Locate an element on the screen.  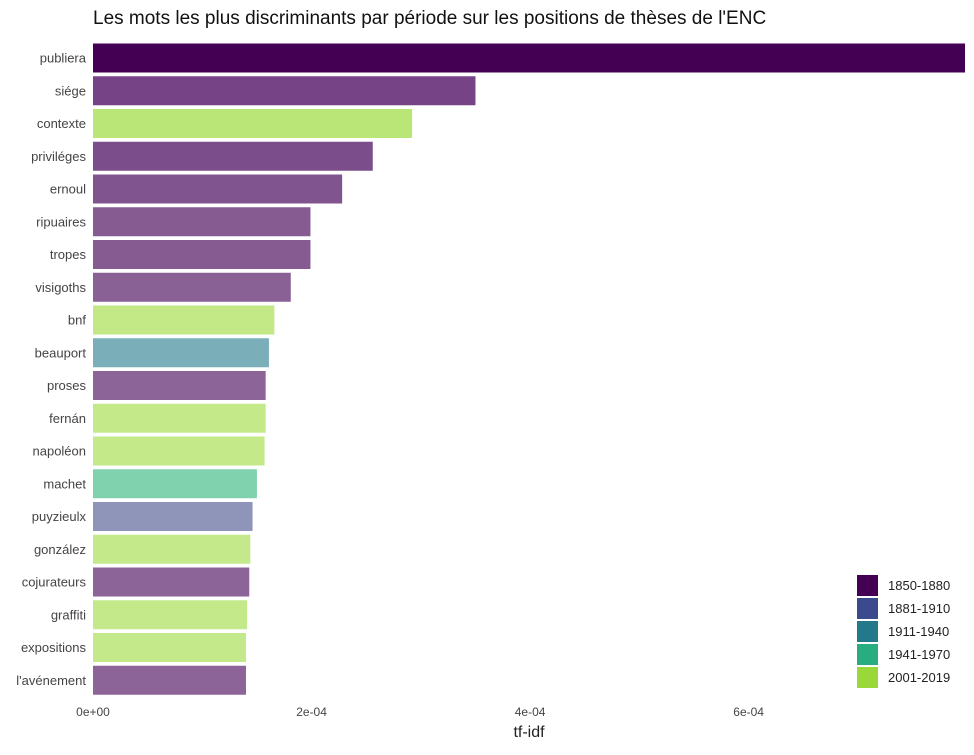
legend-label: 1881-1910 is located at coordinates (919, 608).